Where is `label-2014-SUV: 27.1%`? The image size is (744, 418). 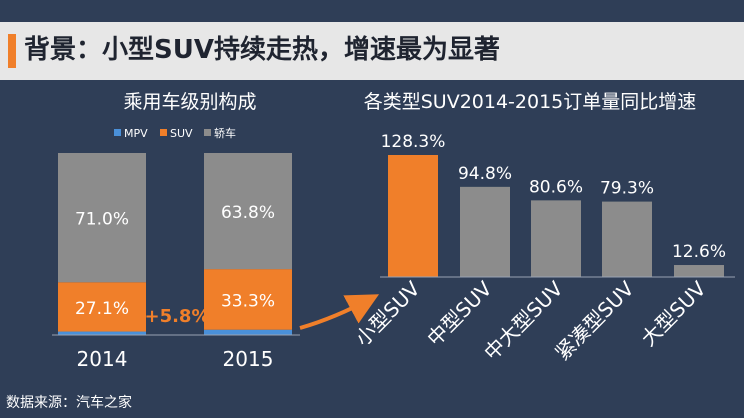
label-2014-SUV: 27.1% is located at coordinates (102, 309).